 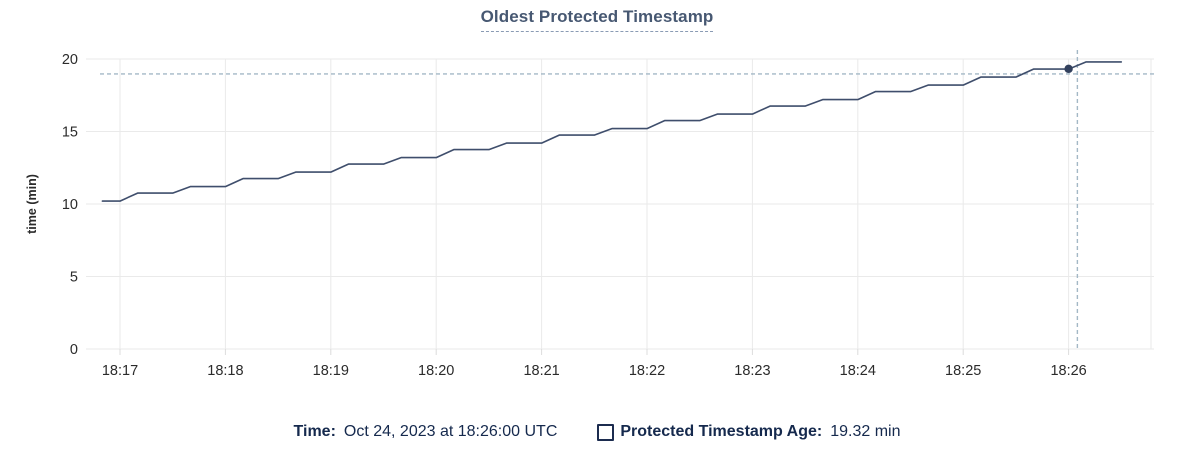 What do you see at coordinates (647, 371) in the screenshot?
I see `x-tick-label: 18:22` at bounding box center [647, 371].